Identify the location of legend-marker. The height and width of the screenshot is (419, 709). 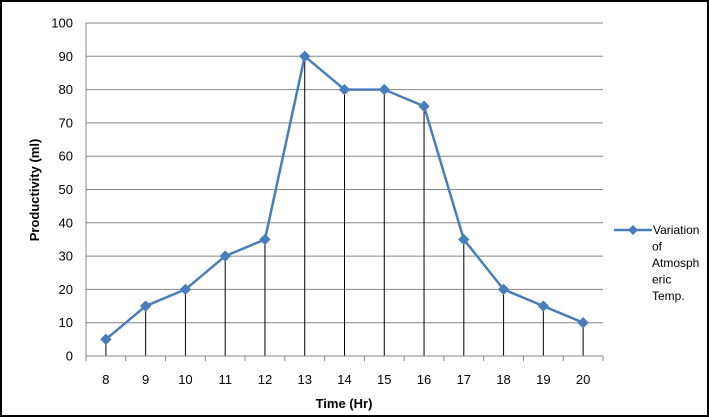
(633, 230).